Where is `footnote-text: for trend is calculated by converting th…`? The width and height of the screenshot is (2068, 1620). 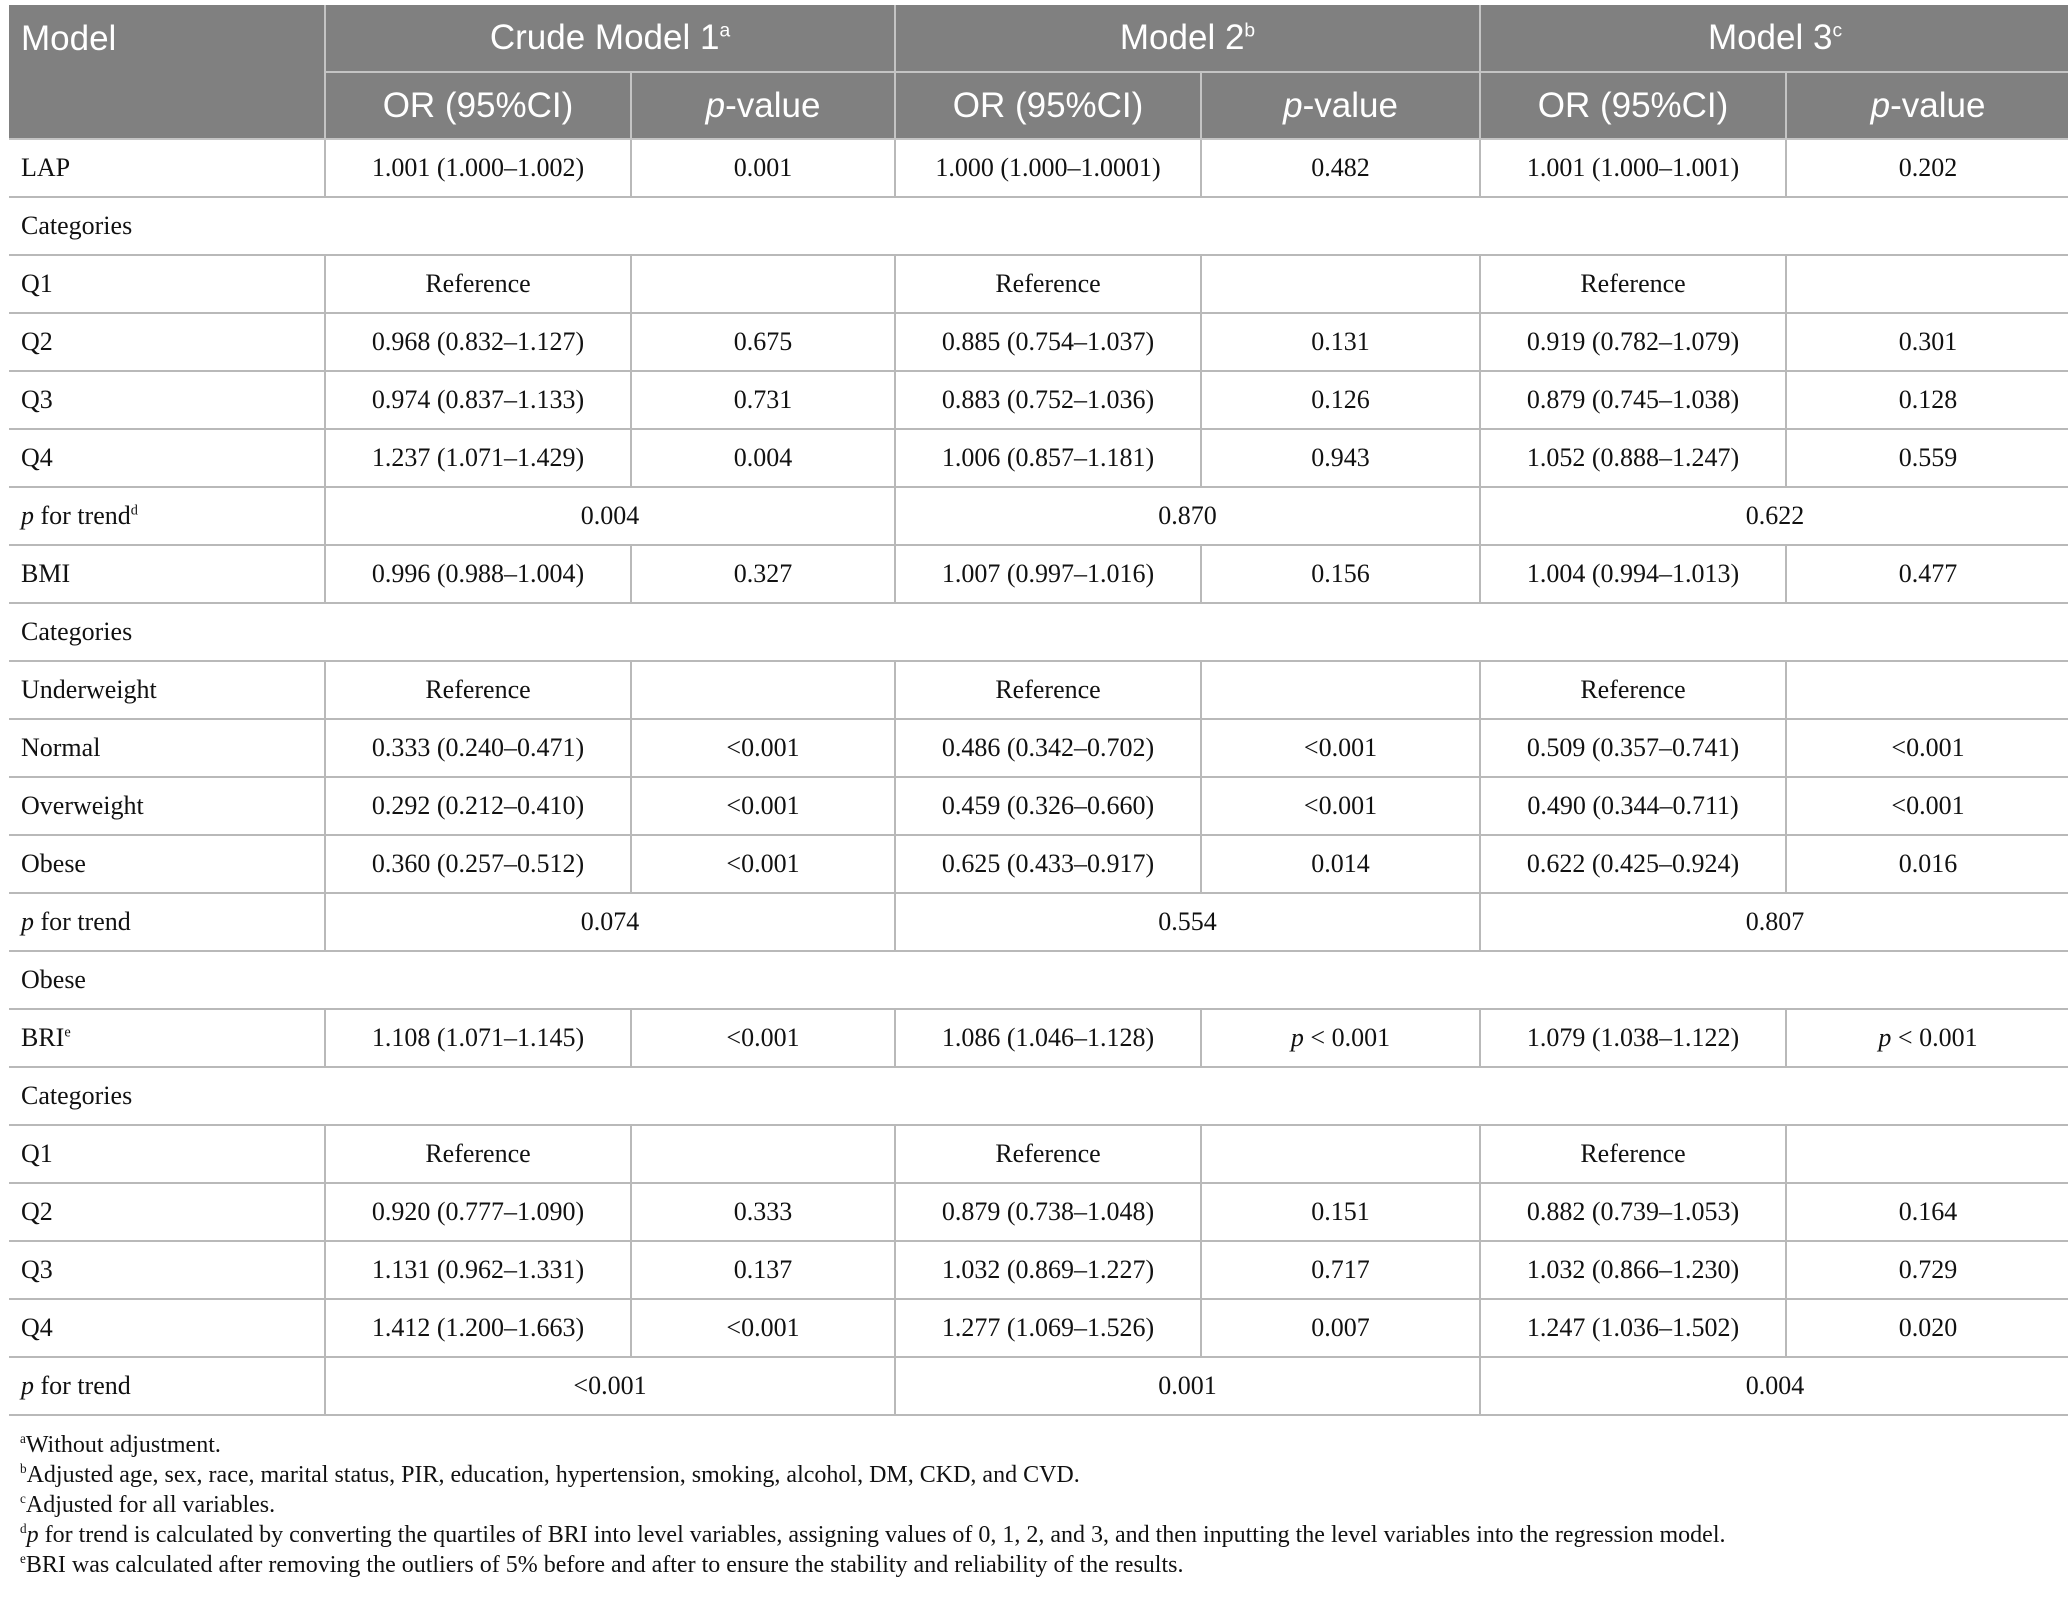
footnote-text: for trend is calculated by converting th… is located at coordinates (882, 1535).